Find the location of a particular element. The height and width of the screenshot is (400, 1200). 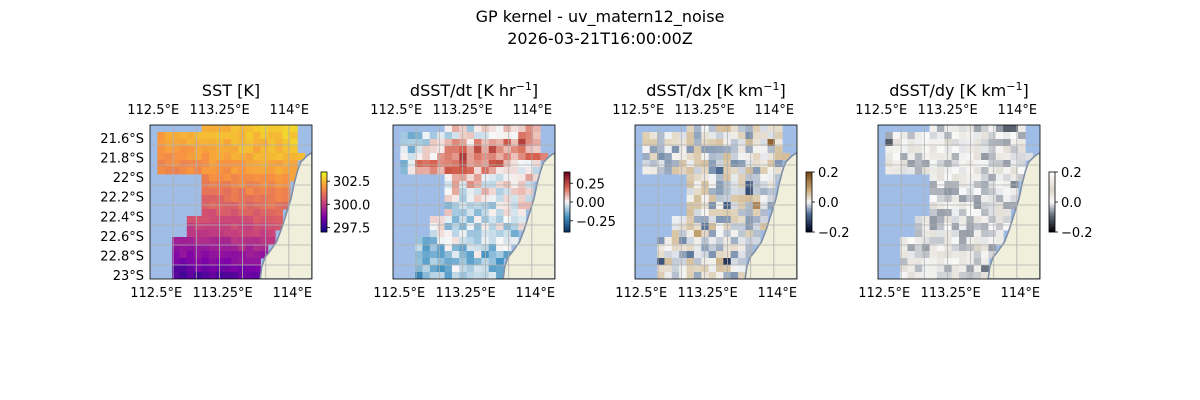

x-tick-label-bottom: 112.5°E is located at coordinates (641, 293).